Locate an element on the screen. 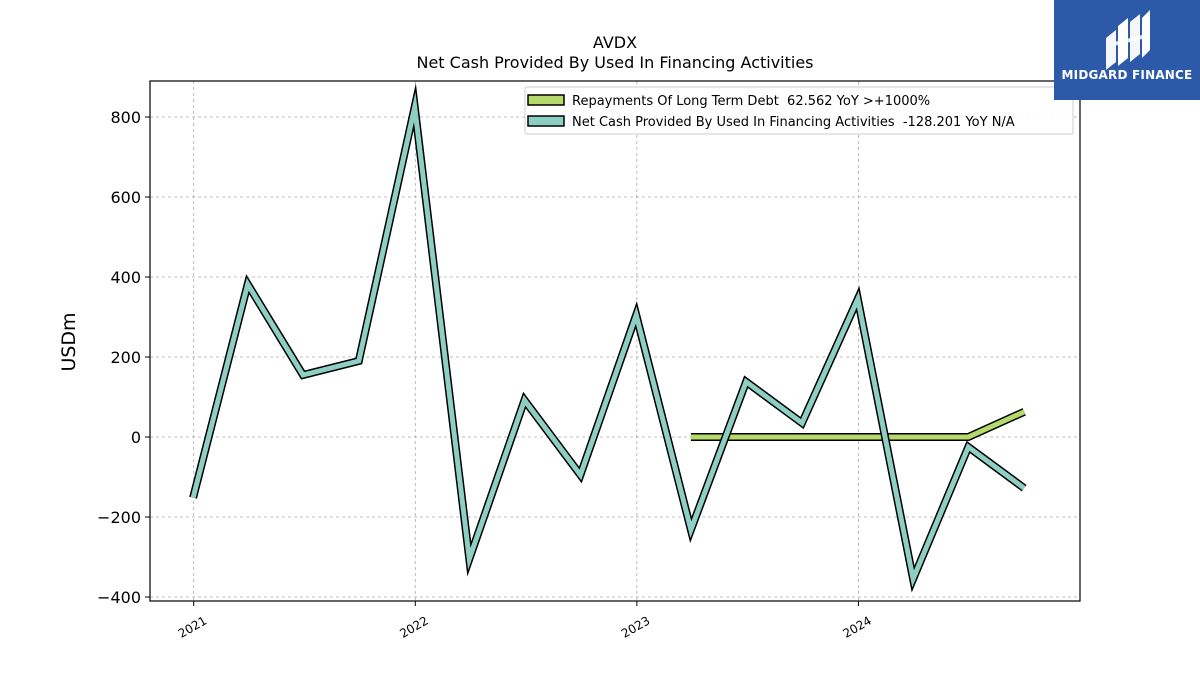 The image size is (1200, 675). logo-text: MIDGARD FINANCE is located at coordinates (1127, 75).